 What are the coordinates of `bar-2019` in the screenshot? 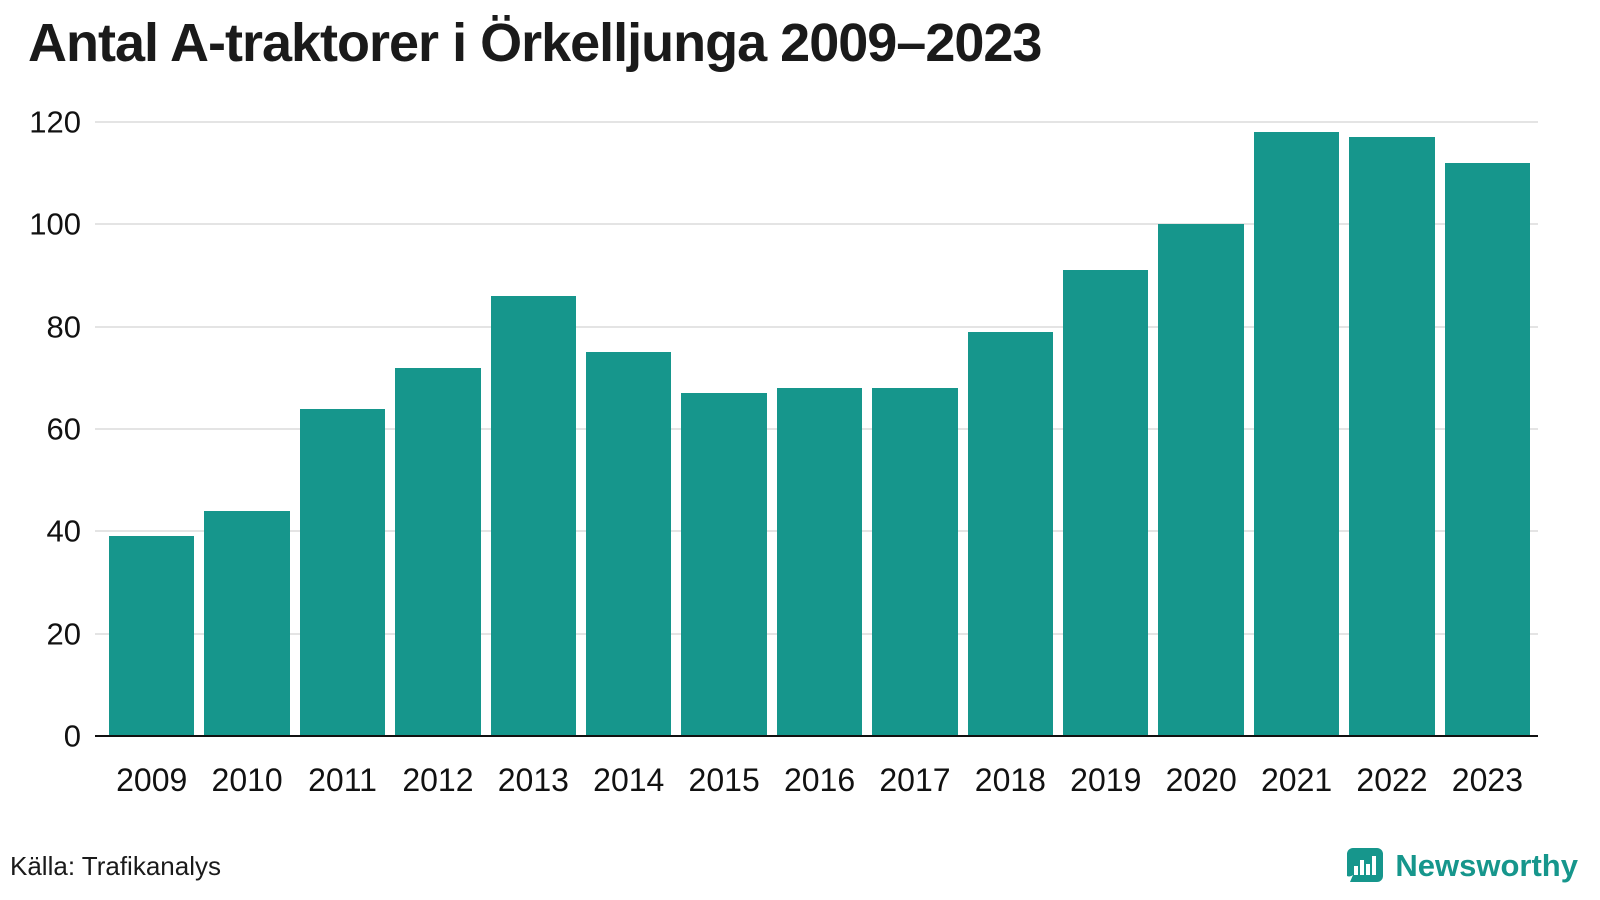 It's located at (1106, 503).